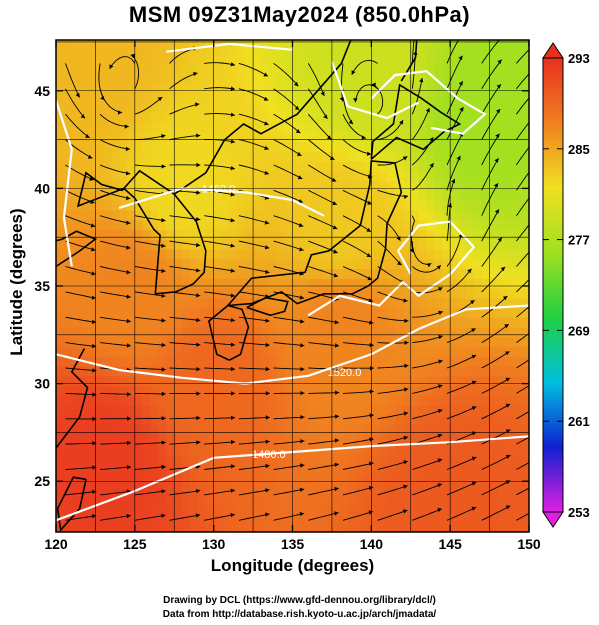 Image resolution: width=599 pixels, height=625 pixels. Describe the element at coordinates (219, 189) in the screenshot. I see `contour-label: 1460.0` at that location.